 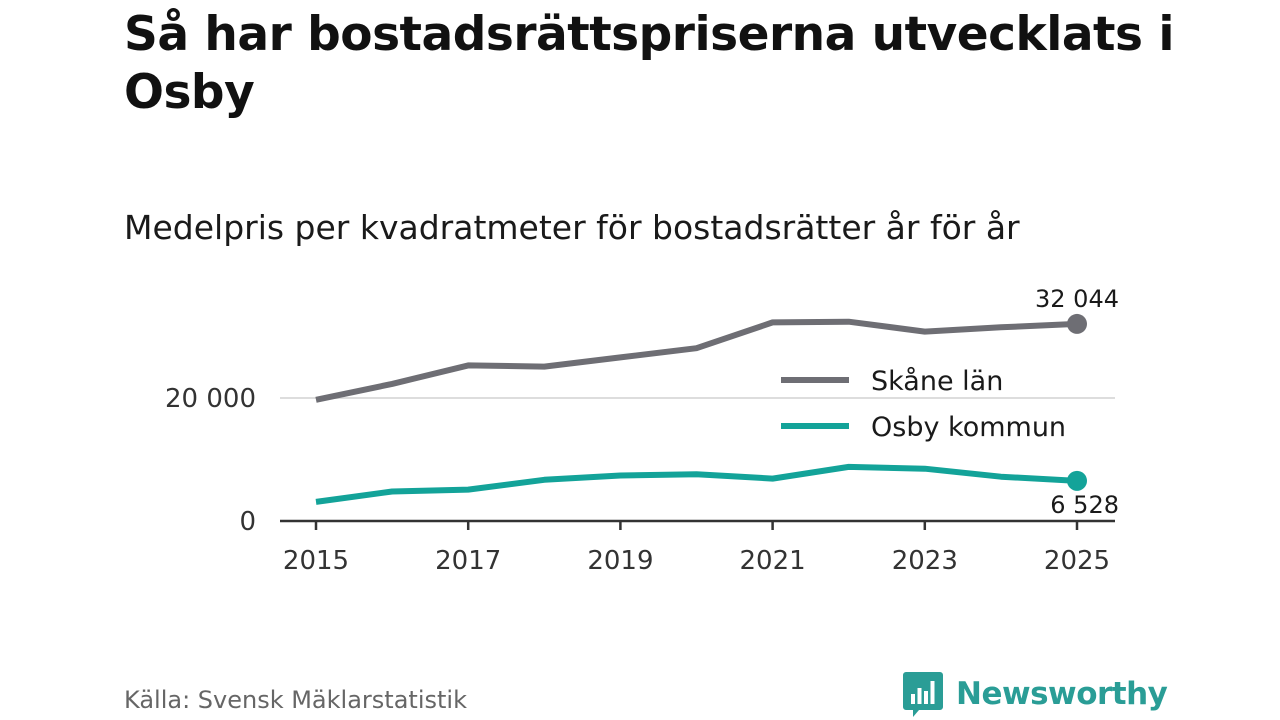 What do you see at coordinates (468, 561) in the screenshot?
I see `x-tick-label: 2017` at bounding box center [468, 561].